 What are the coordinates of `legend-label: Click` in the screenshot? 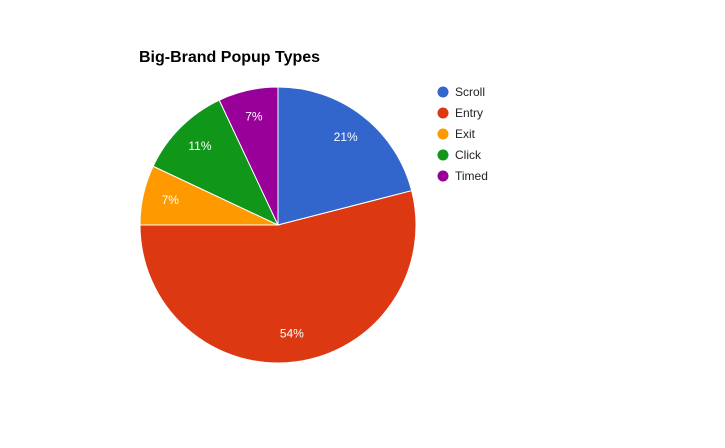 It's located at (468, 155).